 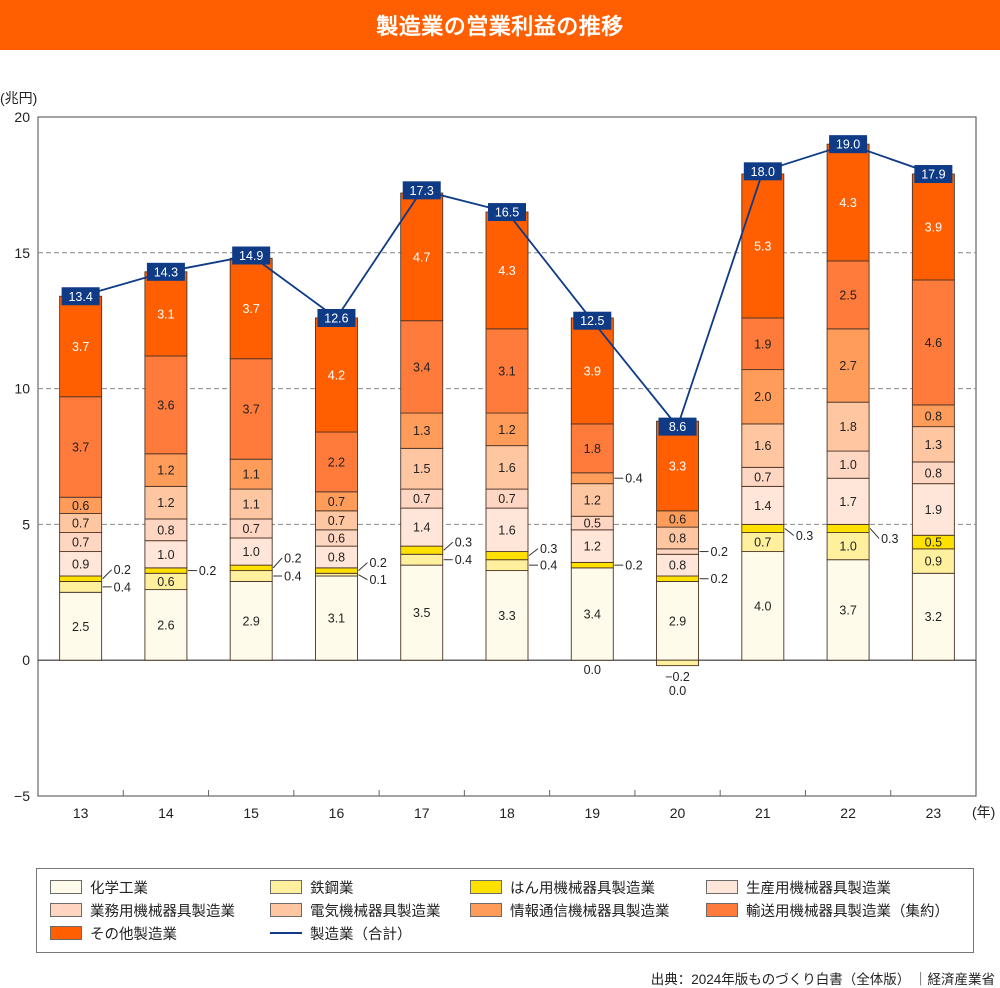 I want to click on y-tick-label: 10, so click(x=22, y=389).